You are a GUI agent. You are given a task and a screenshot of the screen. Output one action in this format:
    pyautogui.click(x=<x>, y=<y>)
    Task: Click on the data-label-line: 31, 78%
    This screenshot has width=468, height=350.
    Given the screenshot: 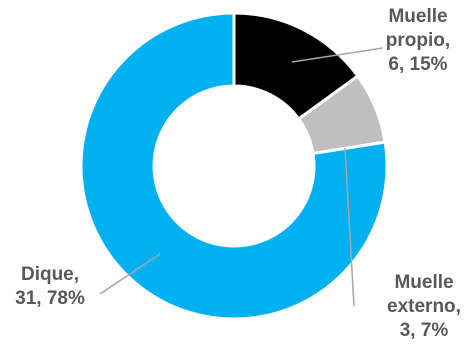 What is the action you would take?
    pyautogui.click(x=50, y=298)
    